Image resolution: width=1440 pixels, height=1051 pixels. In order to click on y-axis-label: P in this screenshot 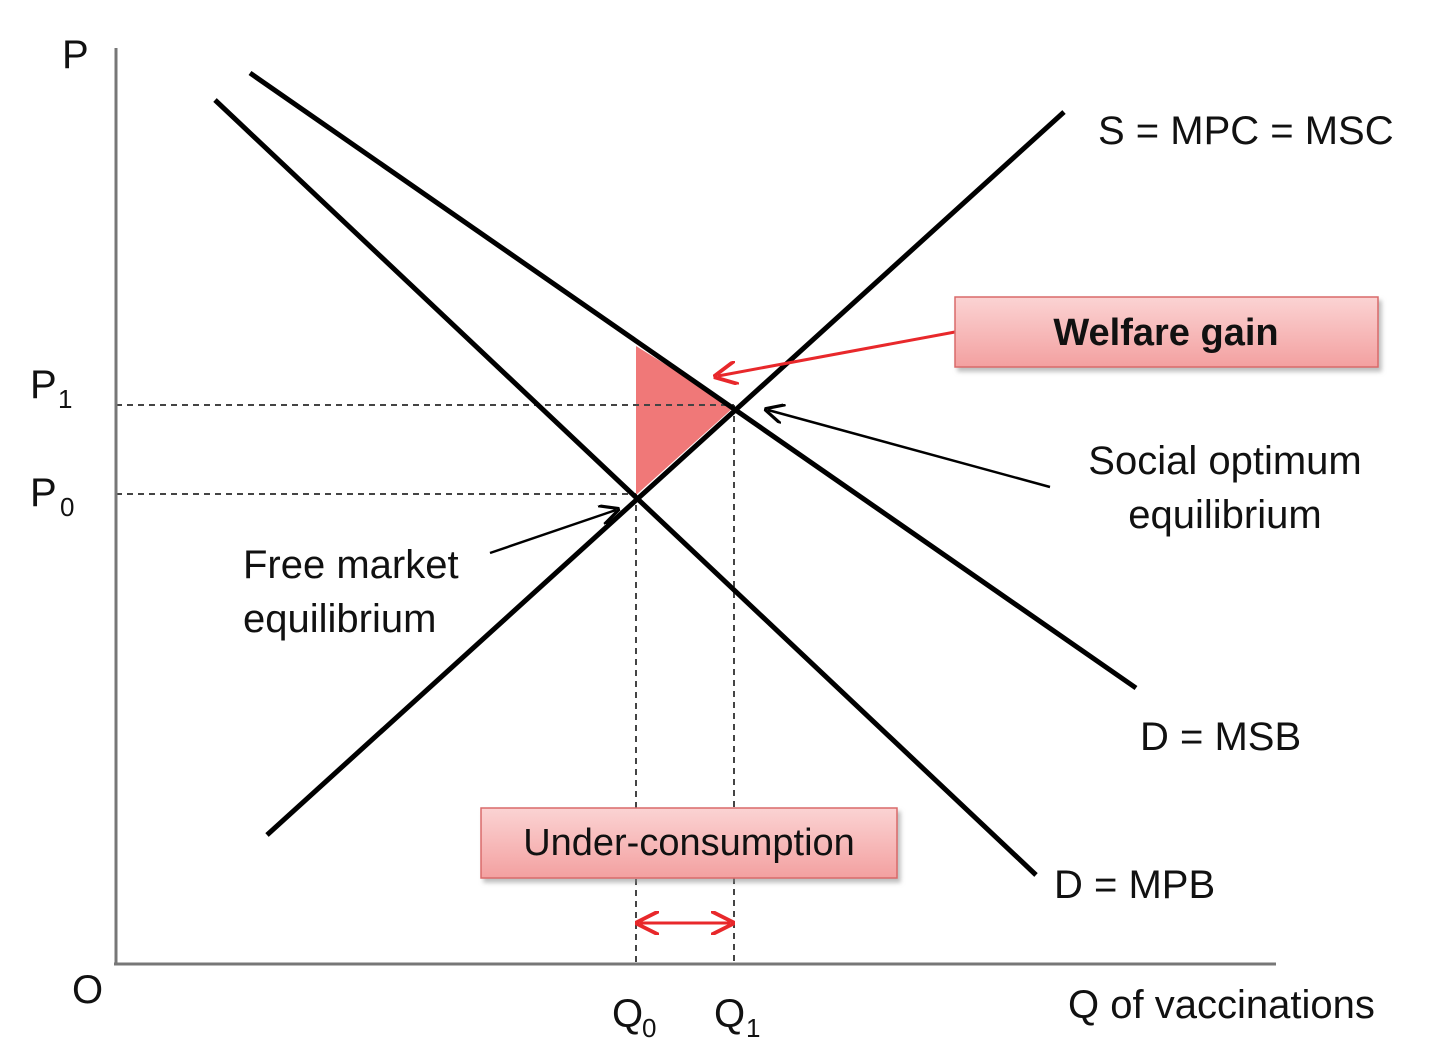, I will do `click(75, 55)`.